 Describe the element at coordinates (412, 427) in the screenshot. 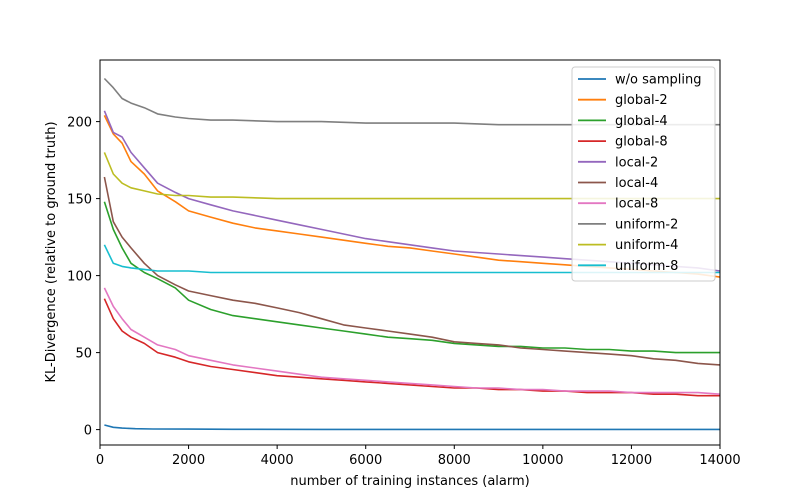

I see `series-line-w-o-sampling` at that location.